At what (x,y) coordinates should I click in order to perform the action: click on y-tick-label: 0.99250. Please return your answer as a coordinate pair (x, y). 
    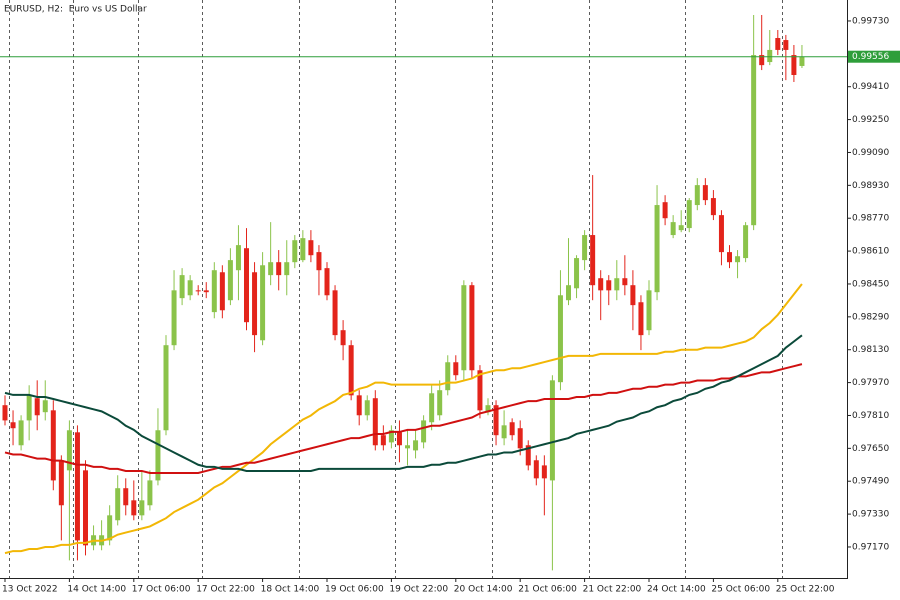
    Looking at the image, I should click on (870, 120).